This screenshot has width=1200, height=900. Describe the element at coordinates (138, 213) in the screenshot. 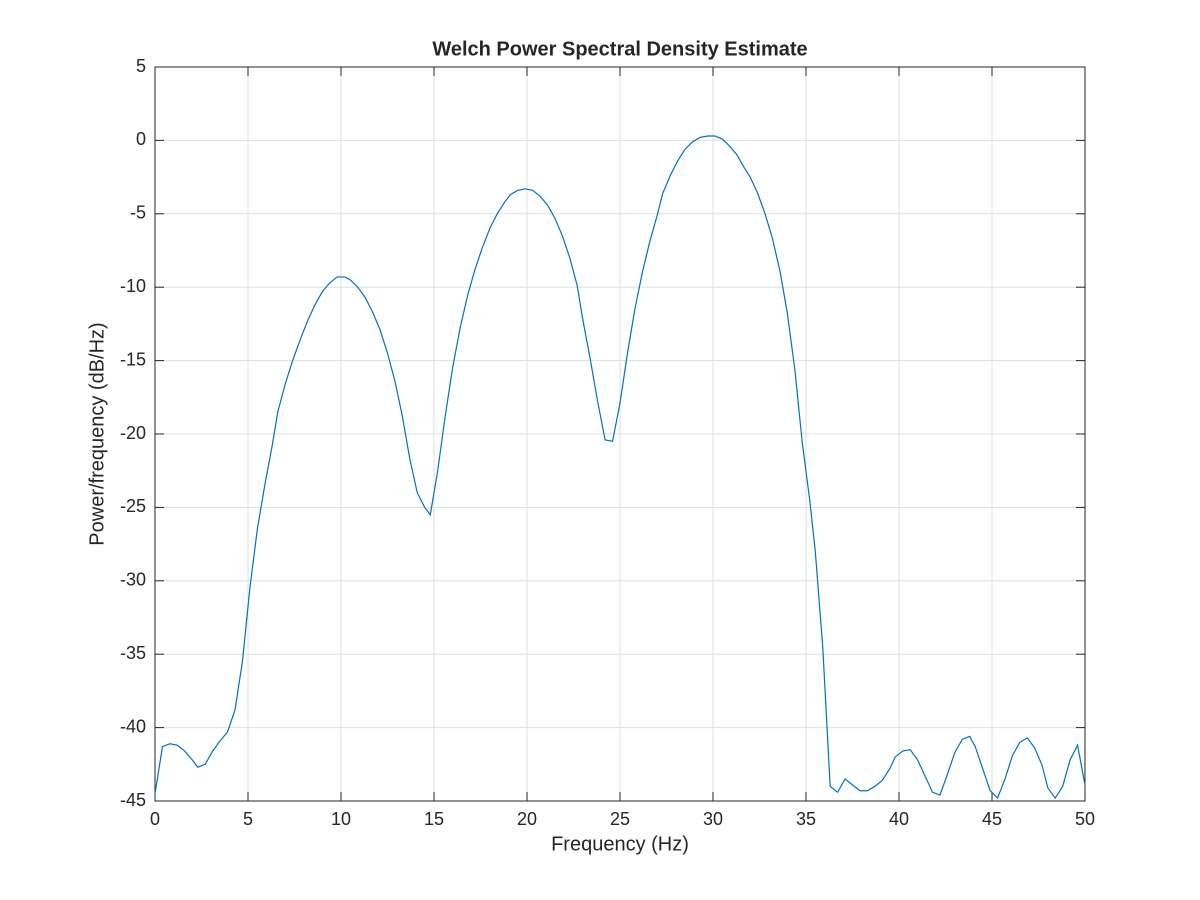

I see `y-tick-label: -5` at that location.